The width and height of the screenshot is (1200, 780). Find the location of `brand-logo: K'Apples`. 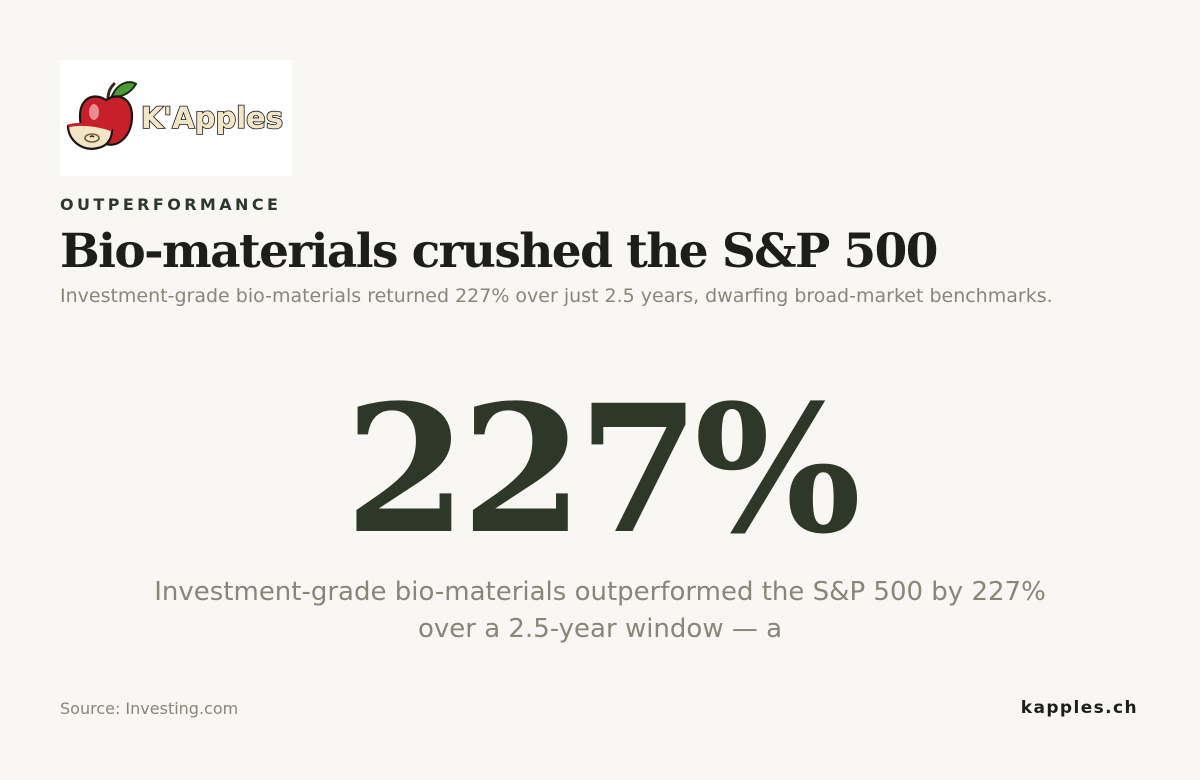

brand-logo: K'Apples is located at coordinates (176, 118).